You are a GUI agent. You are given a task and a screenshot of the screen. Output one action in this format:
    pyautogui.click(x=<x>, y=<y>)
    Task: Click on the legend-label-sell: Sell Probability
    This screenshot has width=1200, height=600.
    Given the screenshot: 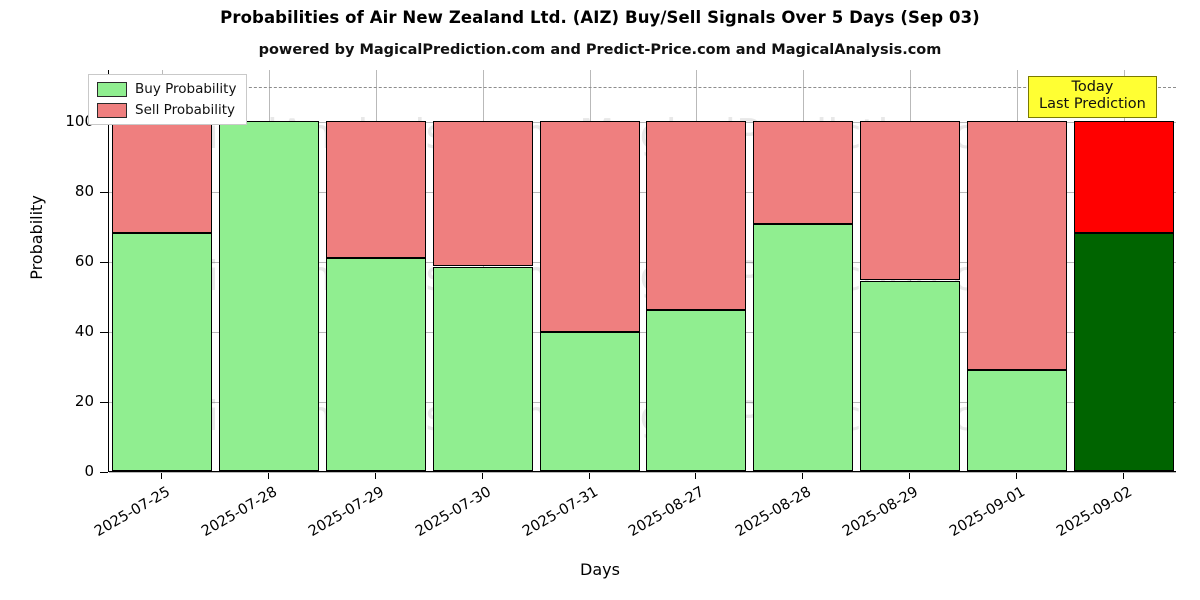 What is the action you would take?
    pyautogui.click(x=185, y=110)
    